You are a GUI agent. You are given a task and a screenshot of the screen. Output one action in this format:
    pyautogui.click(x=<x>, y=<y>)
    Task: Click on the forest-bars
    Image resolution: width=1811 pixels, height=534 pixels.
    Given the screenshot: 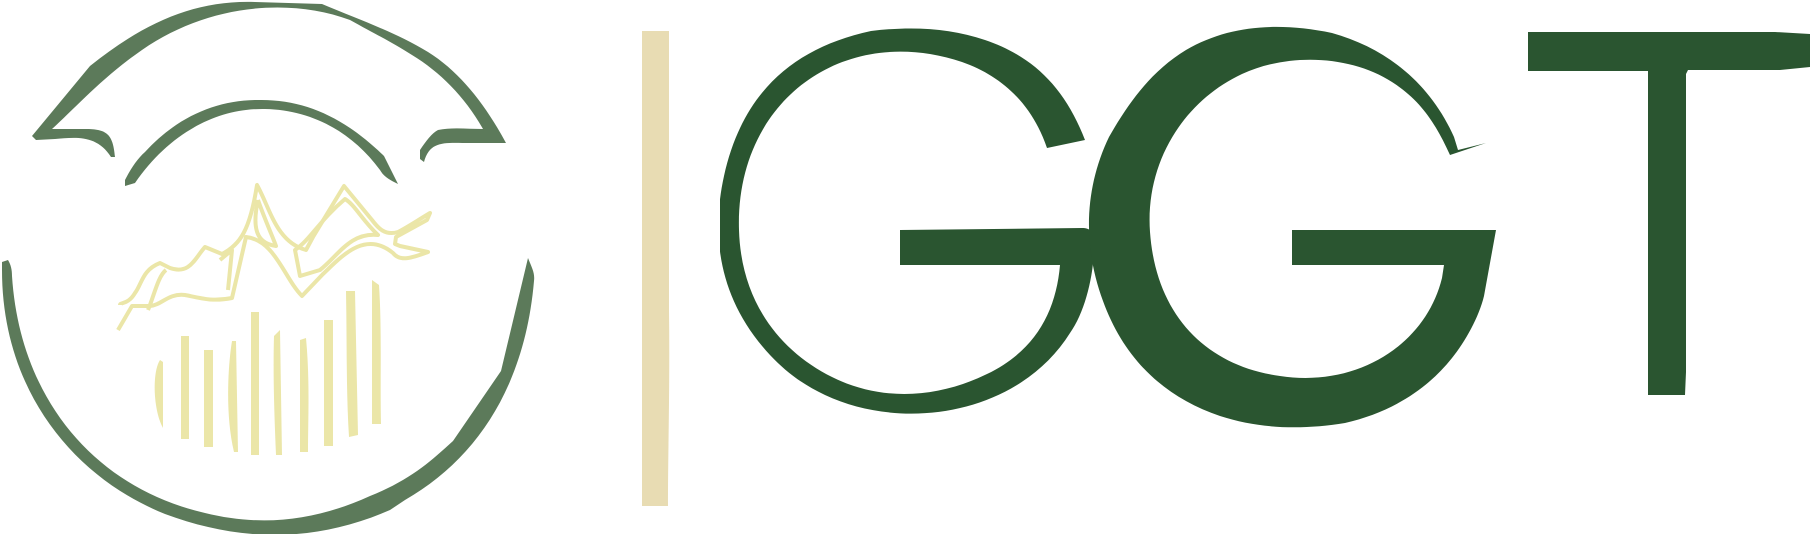 What is the action you would take?
    pyautogui.click(x=267, y=367)
    